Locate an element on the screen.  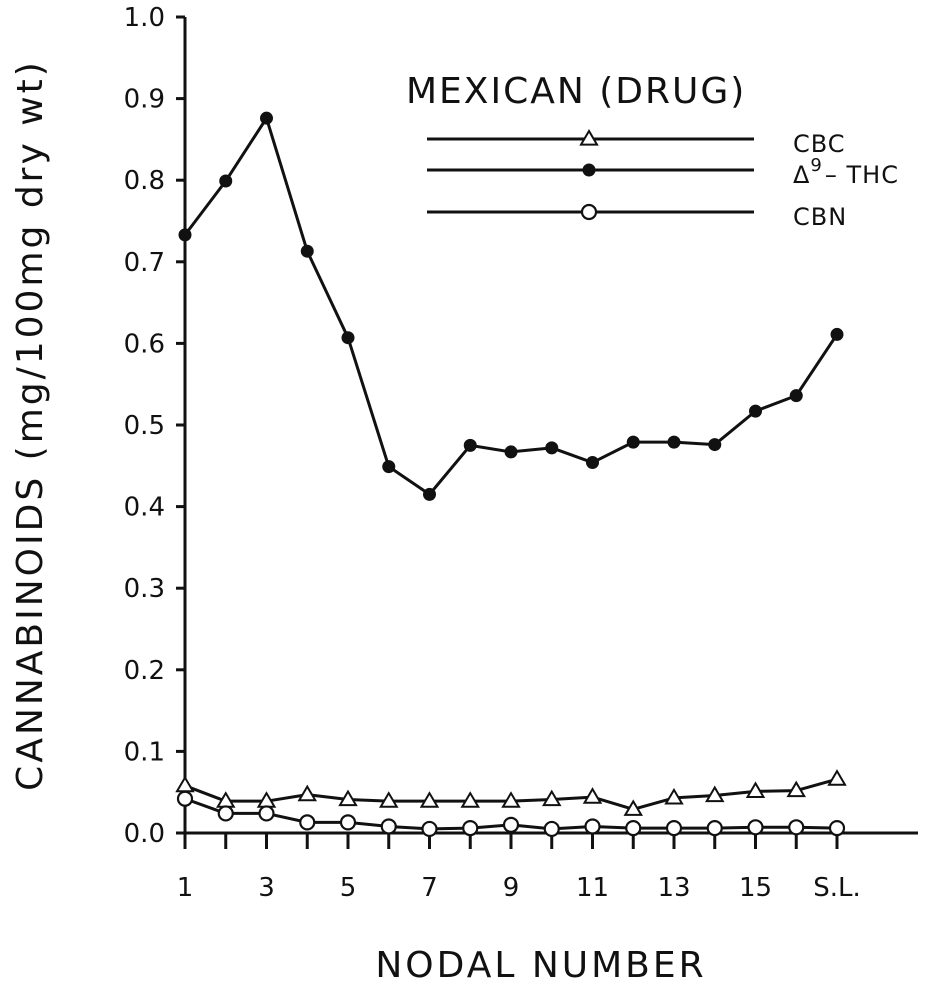
x-axis-title: NODAL NUMBER is located at coordinates (540, 965).